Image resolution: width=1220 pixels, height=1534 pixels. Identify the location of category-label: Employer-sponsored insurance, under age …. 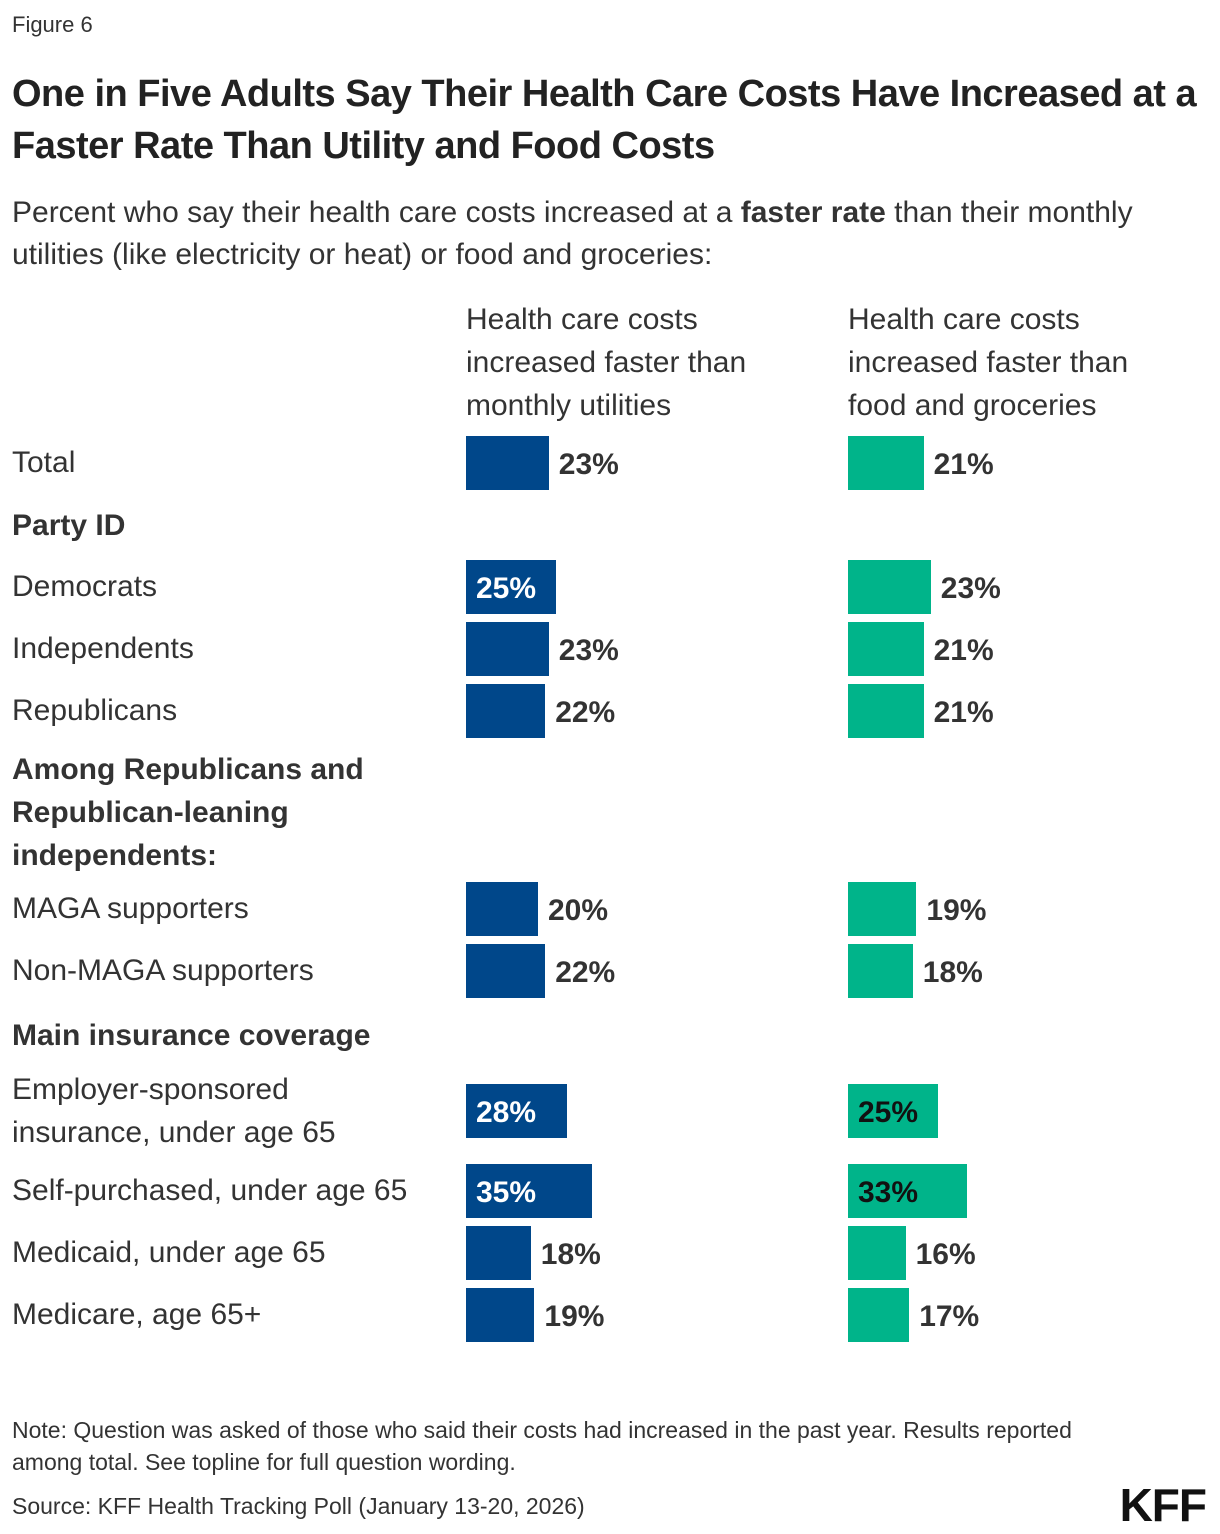
(174, 1111).